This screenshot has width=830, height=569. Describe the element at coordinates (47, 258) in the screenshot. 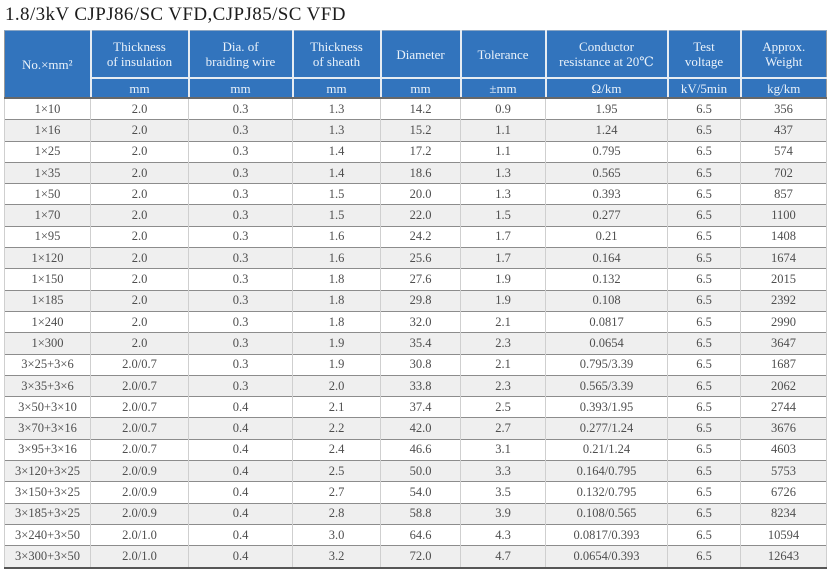

I see `table-cell: 1×120` at that location.